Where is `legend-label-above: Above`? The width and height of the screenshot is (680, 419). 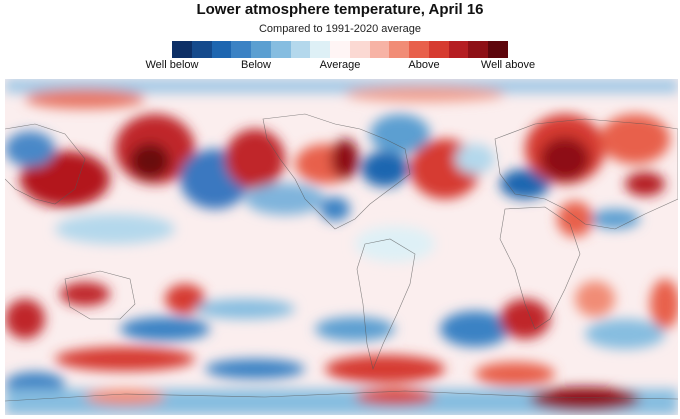 legend-label-above: Above is located at coordinates (424, 65).